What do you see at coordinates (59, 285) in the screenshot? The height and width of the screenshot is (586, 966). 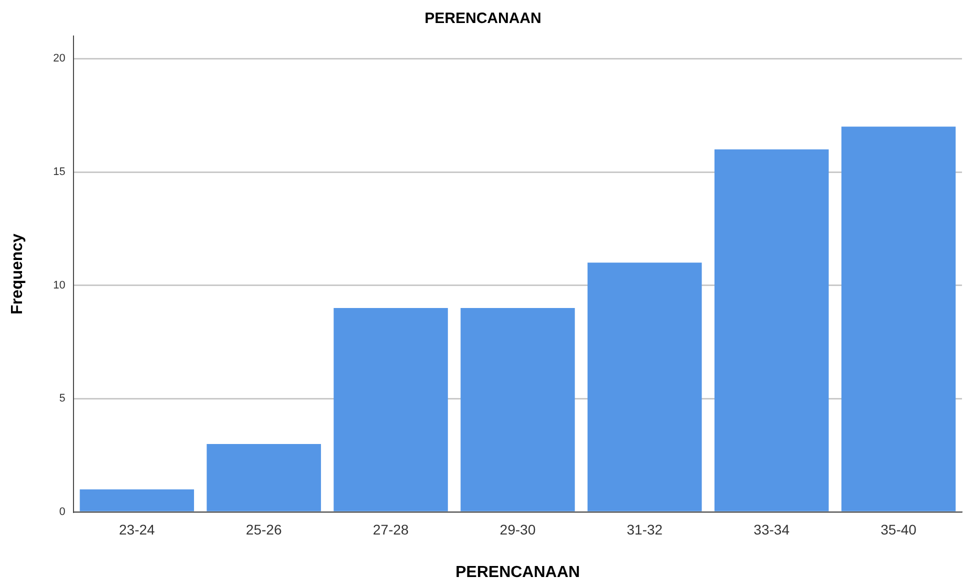 I see `y-tick-label: 10` at bounding box center [59, 285].